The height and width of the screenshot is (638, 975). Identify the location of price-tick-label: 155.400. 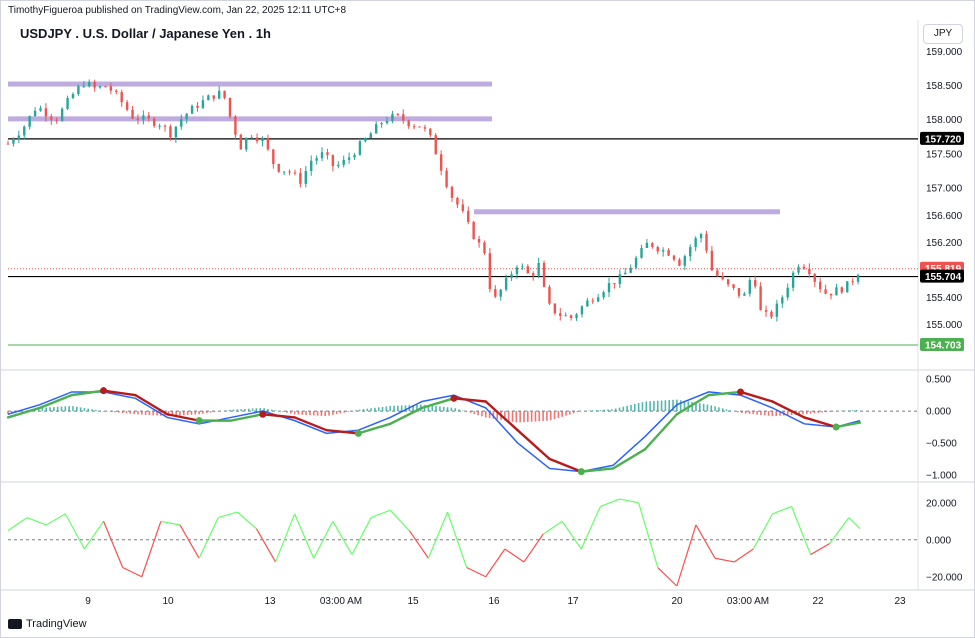
(944, 298).